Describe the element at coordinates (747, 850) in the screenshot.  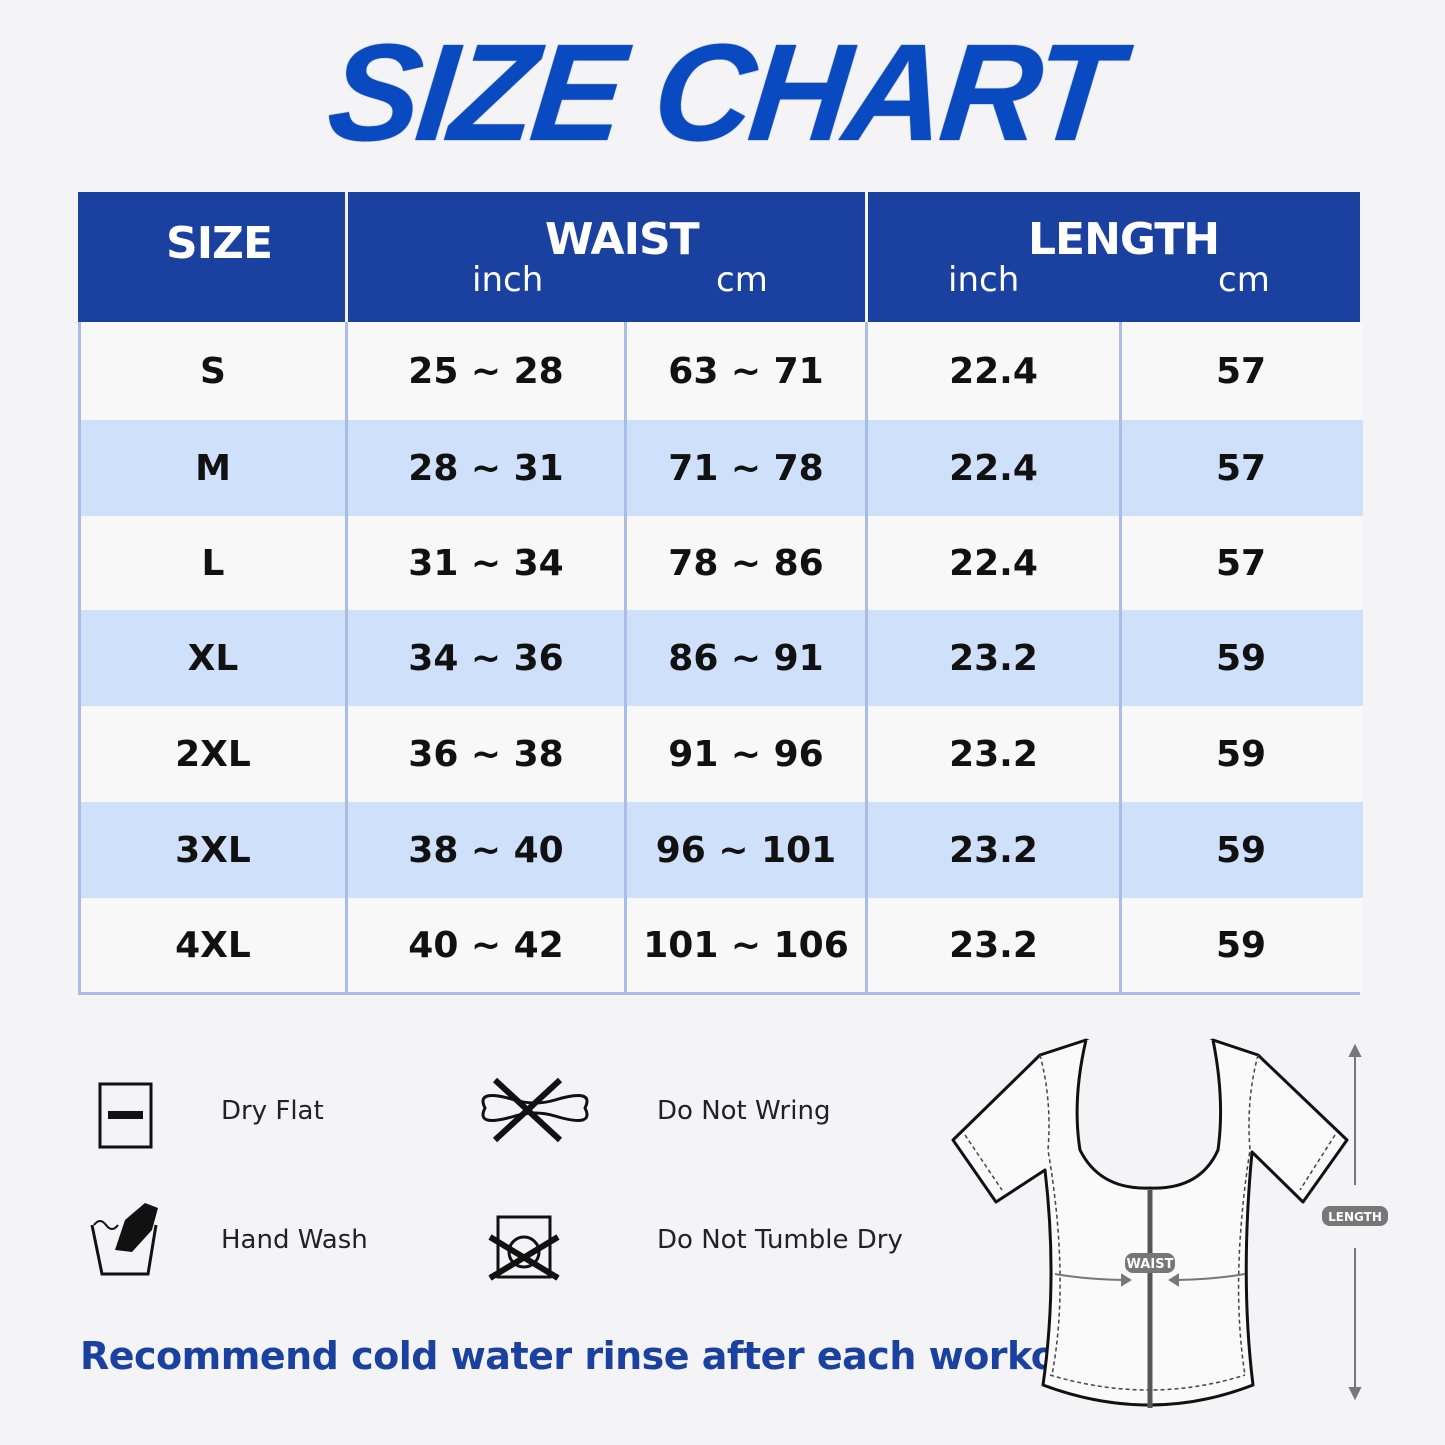
I see `cell-waist-cm: 96 ~ 101` at that location.